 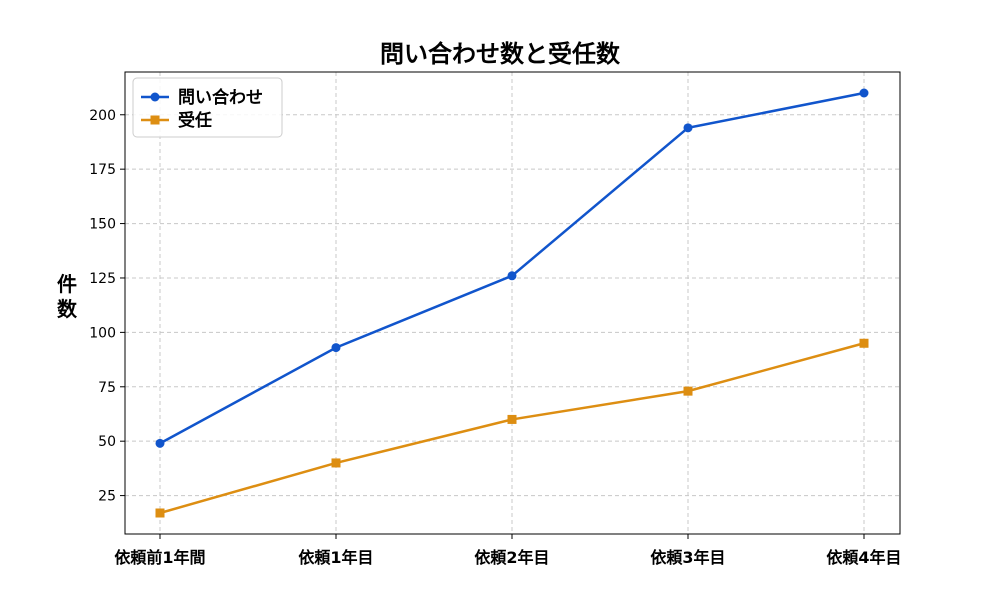 I want to click on y-tick-label: 75, so click(x=107, y=388).